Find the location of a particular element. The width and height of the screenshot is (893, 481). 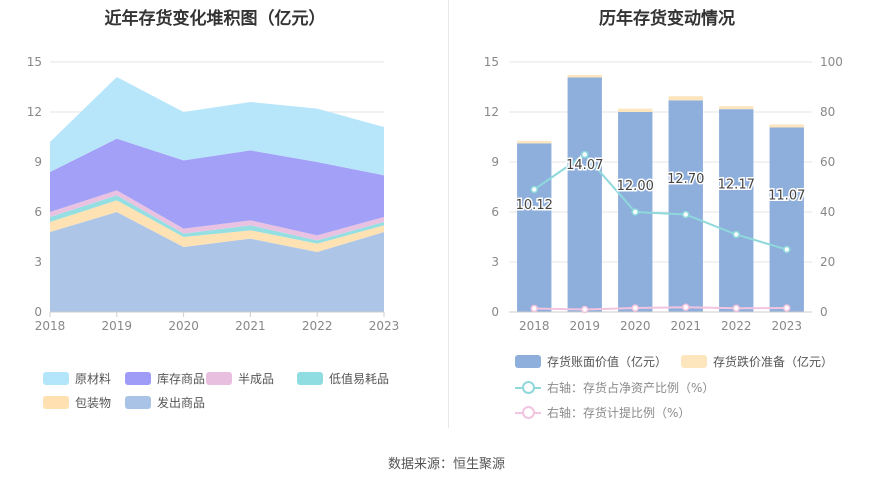

bar-value-label: 12.00 is located at coordinates (635, 186).